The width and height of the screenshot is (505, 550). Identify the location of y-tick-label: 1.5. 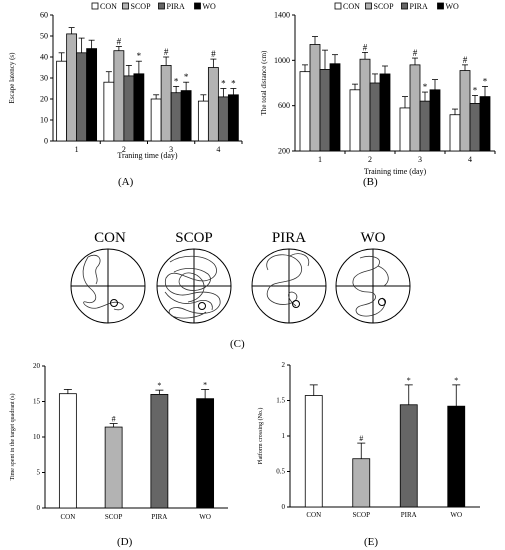
(280, 401).